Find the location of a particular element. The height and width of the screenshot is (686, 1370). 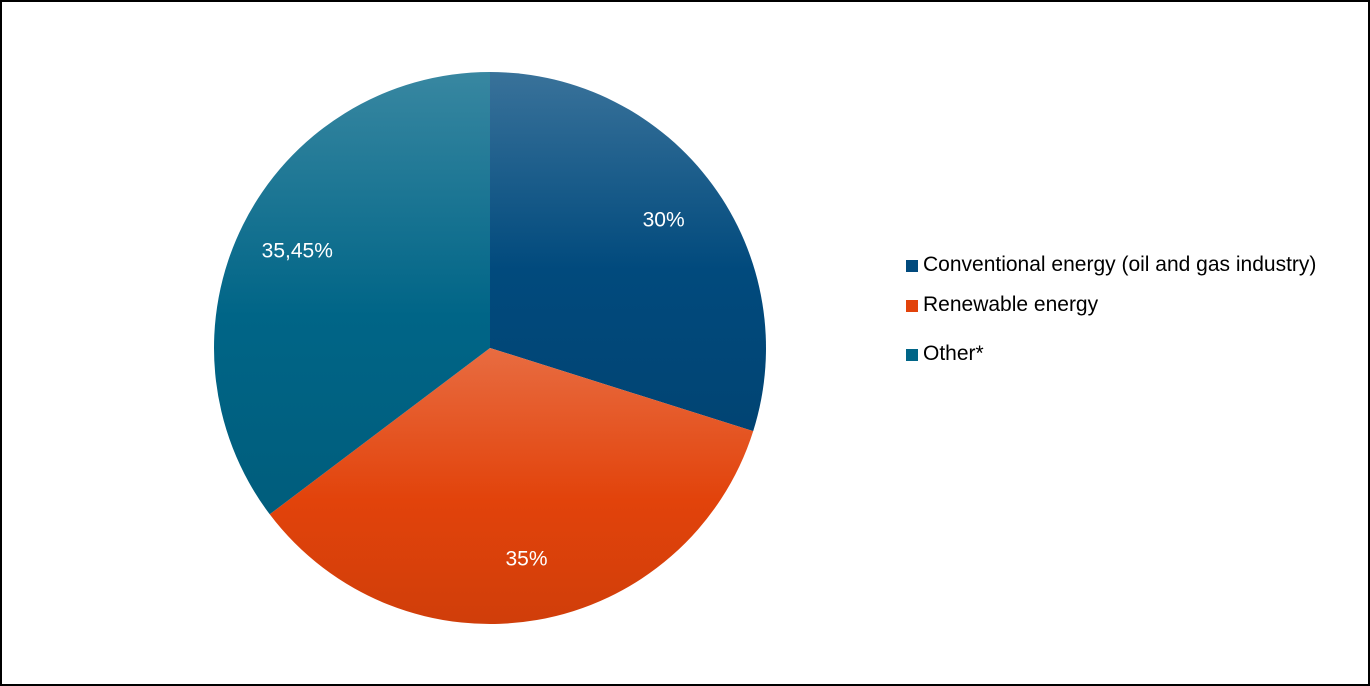

slice-data-label: 30% is located at coordinates (664, 219).